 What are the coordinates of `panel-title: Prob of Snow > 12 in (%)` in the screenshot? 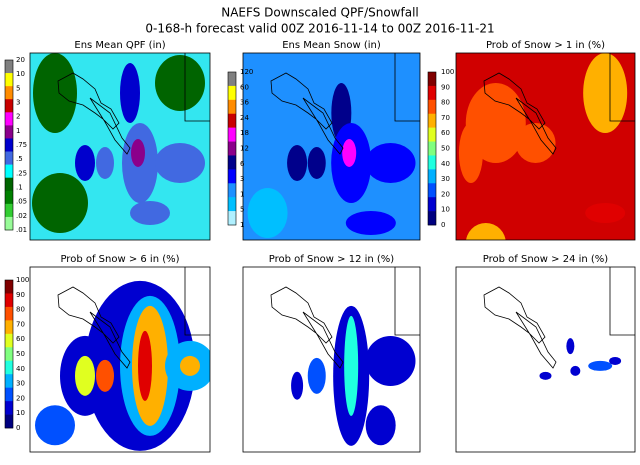 It's located at (332, 259).